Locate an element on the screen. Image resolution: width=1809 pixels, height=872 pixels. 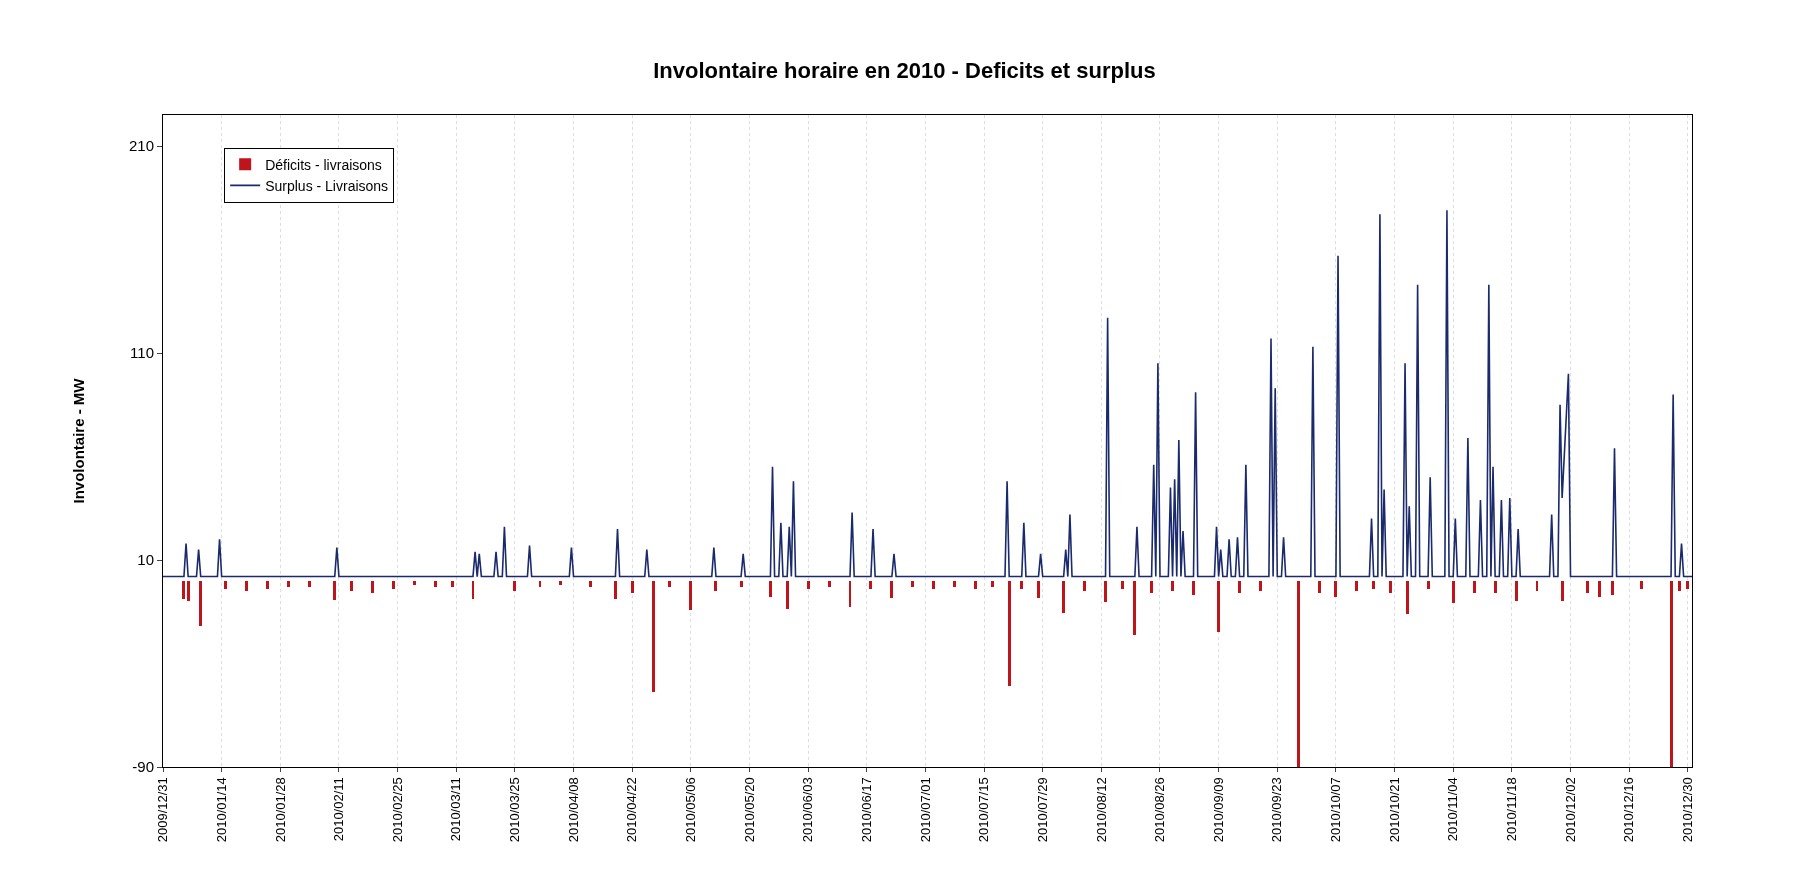
x-tick-label: 2010/08/26 is located at coordinates (1160, 810).